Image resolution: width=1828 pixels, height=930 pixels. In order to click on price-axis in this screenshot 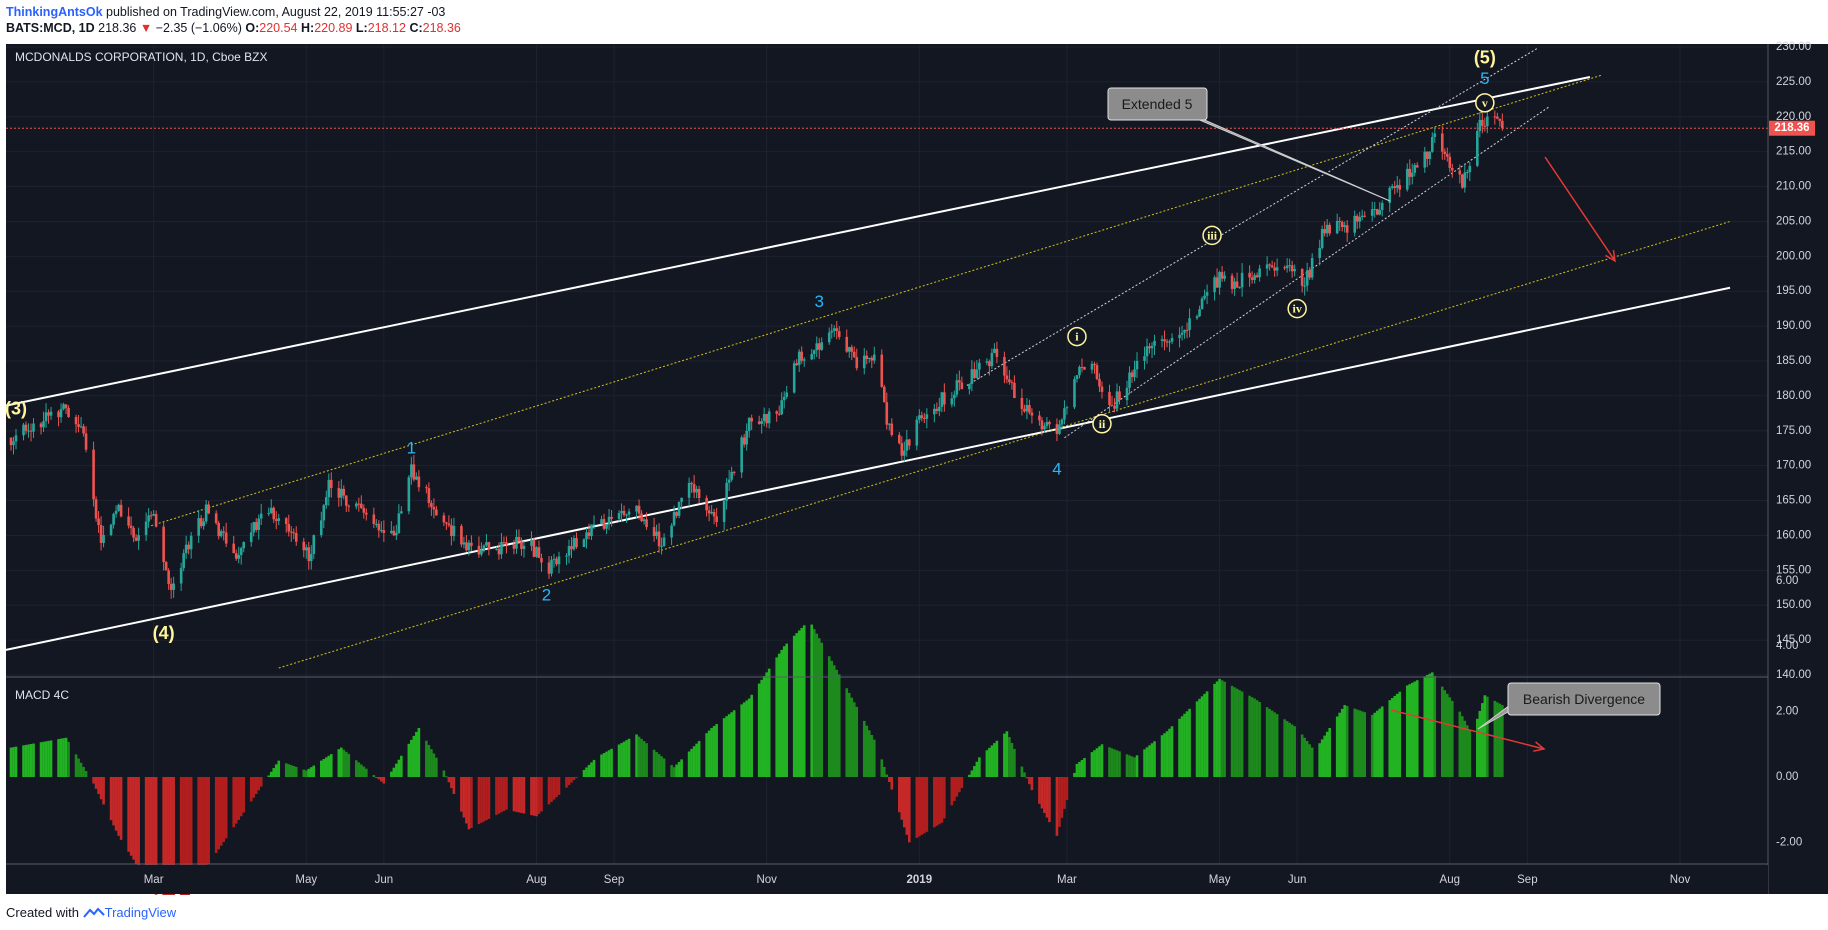, I will do `click(1798, 469)`.